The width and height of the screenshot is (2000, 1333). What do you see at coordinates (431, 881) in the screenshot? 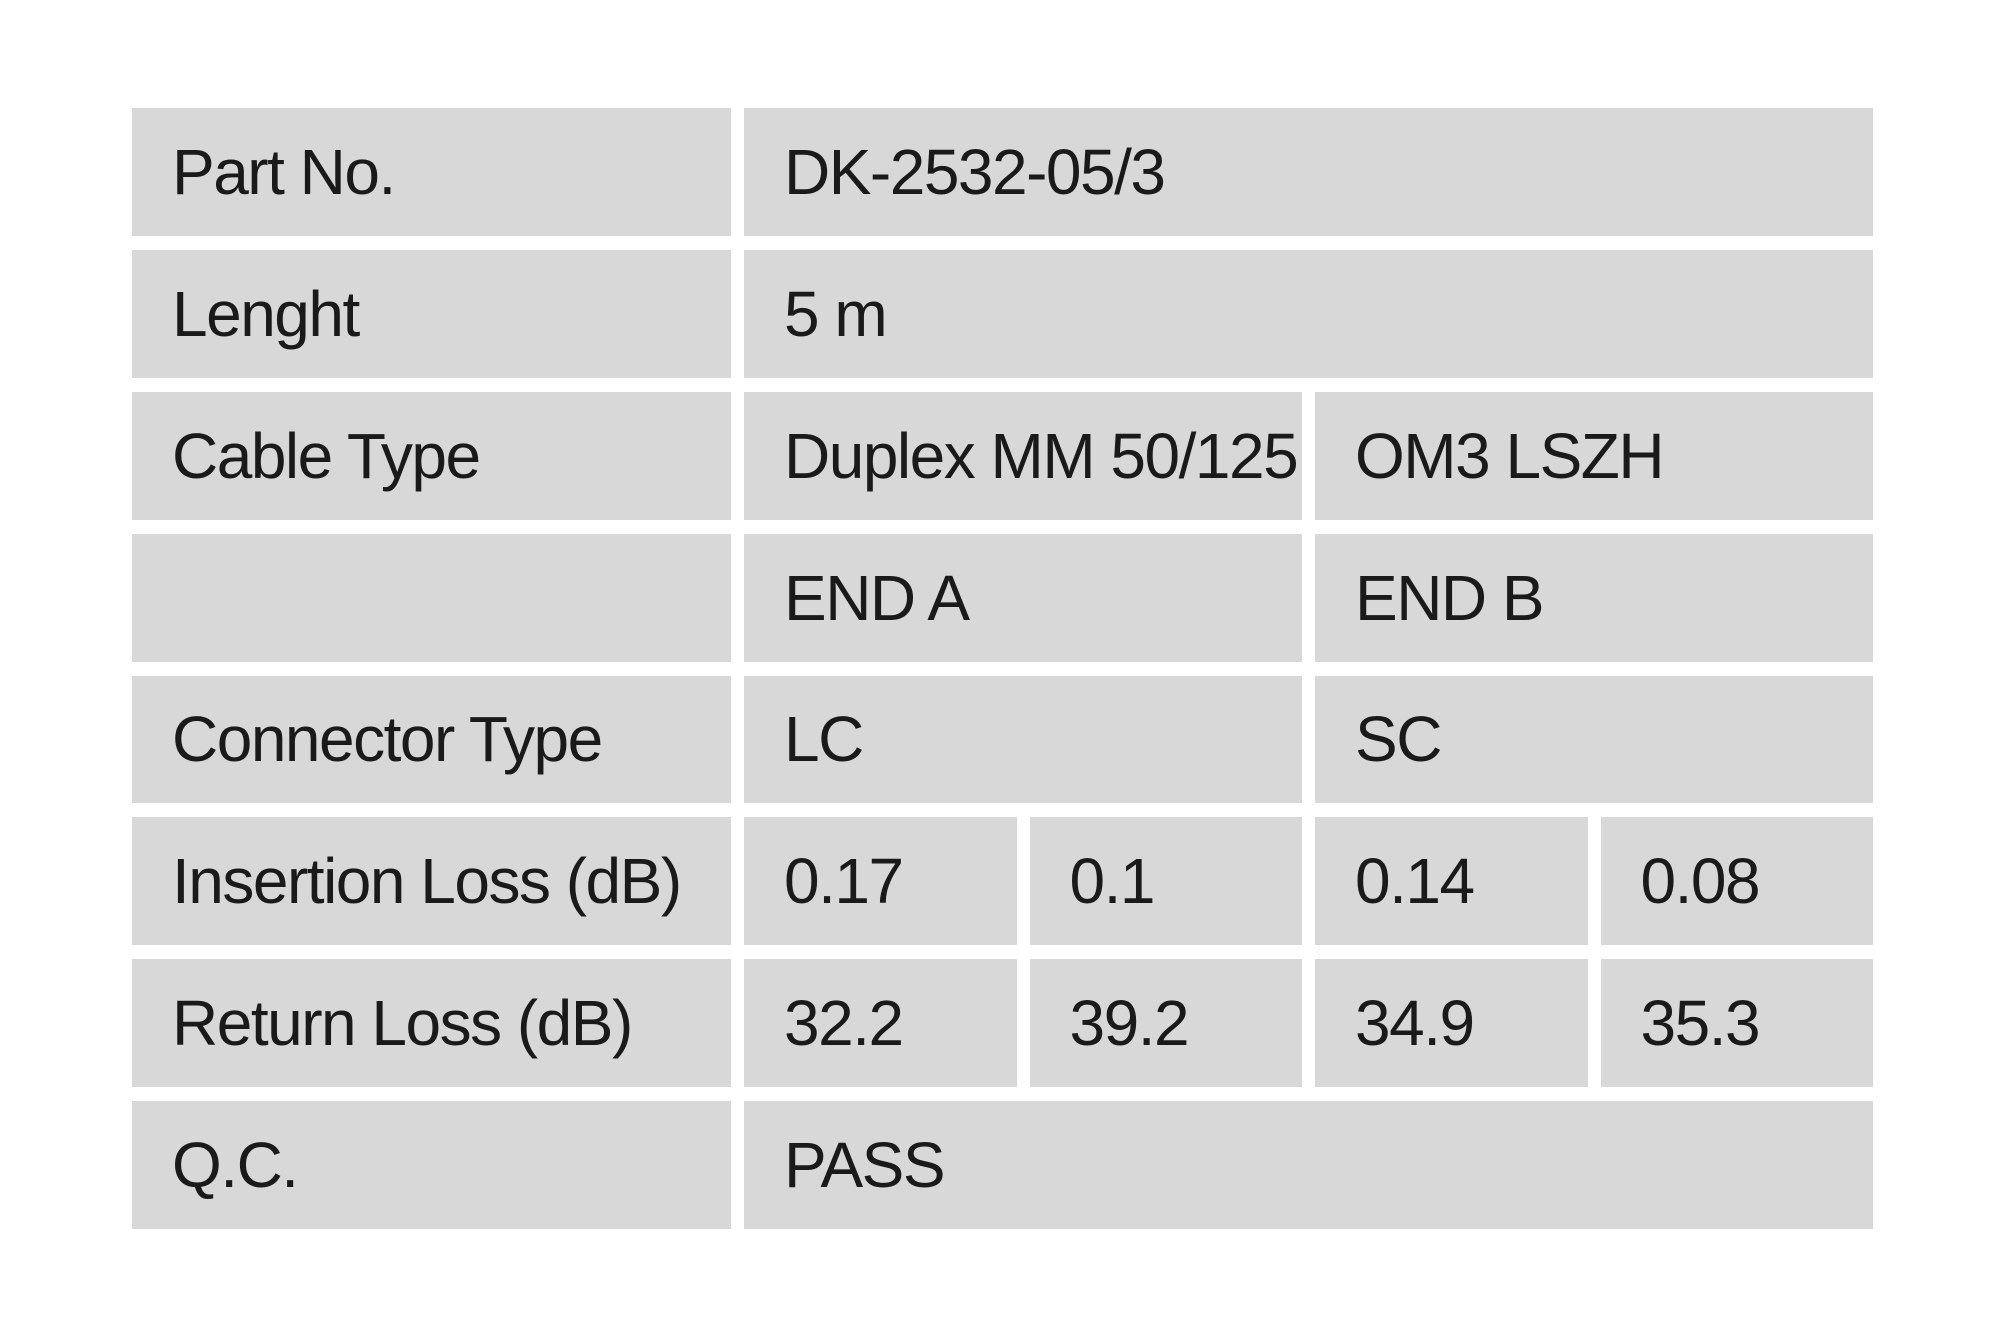
I see `insertion-loss-label-cell: Insertion Loss (dB)` at bounding box center [431, 881].